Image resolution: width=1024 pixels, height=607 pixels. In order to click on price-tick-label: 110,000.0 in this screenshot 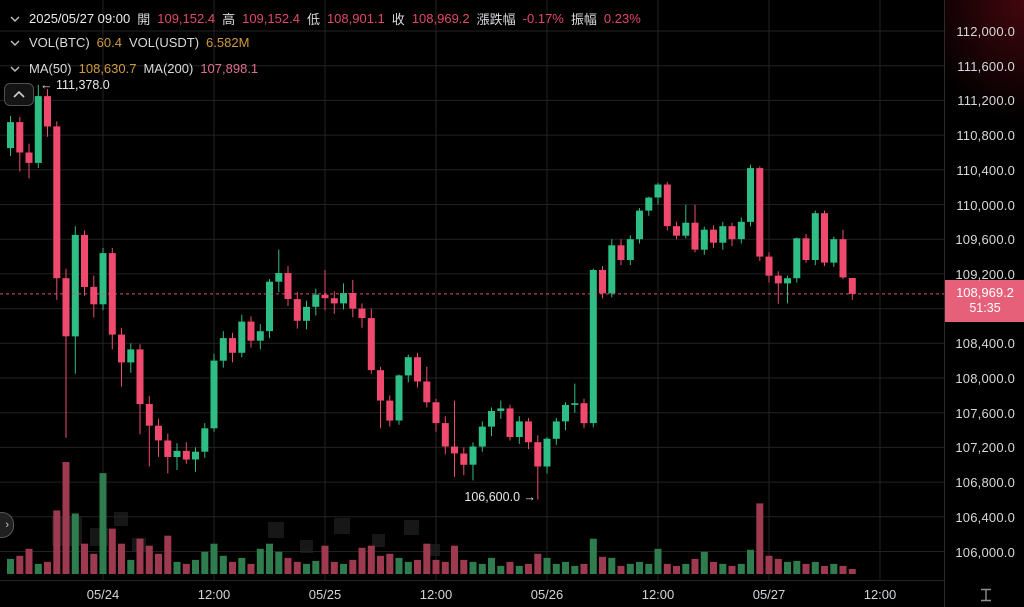, I will do `click(985, 205)`.